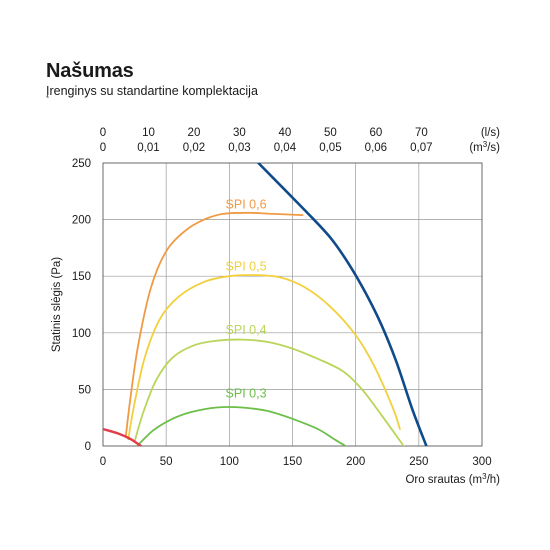  I want to click on series-label-spi-0-5: SPI 0,5, so click(246, 267).